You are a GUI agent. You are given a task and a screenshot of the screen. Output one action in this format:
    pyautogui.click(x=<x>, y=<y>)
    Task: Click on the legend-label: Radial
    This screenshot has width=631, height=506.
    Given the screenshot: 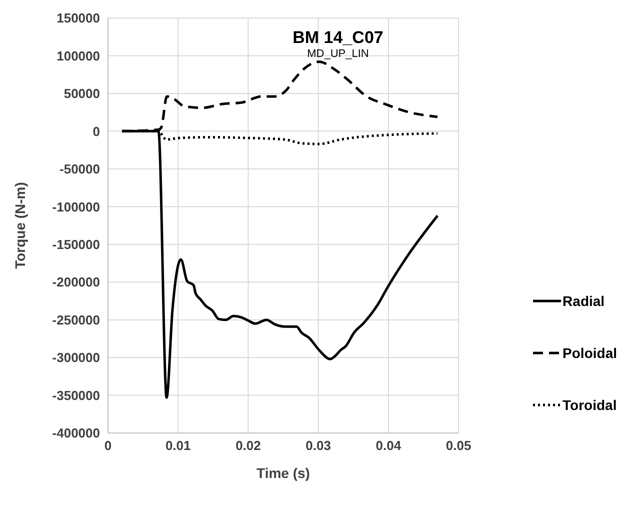 What is the action you would take?
    pyautogui.click(x=583, y=301)
    